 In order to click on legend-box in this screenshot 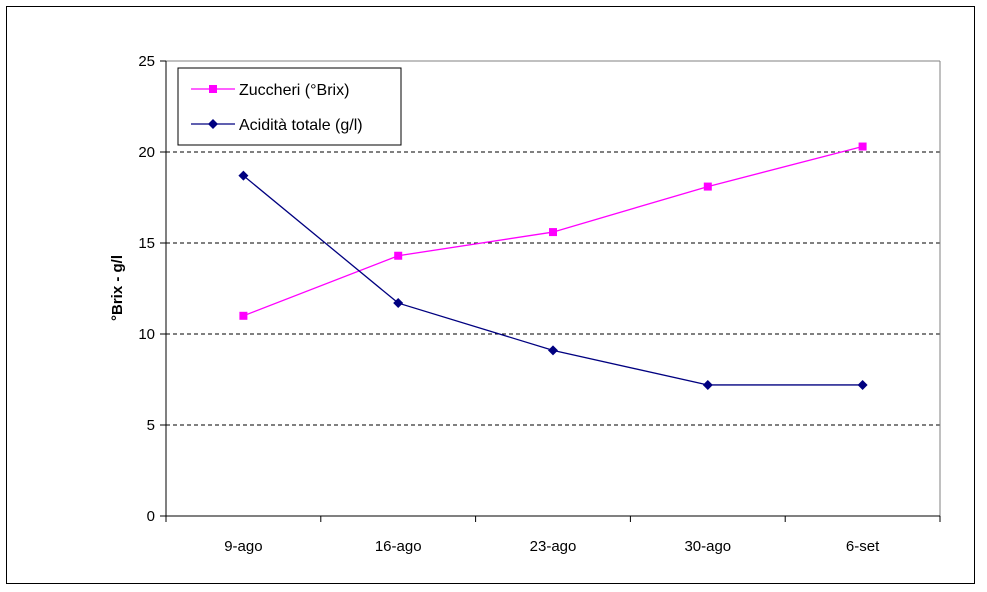, I will do `click(289, 106)`.